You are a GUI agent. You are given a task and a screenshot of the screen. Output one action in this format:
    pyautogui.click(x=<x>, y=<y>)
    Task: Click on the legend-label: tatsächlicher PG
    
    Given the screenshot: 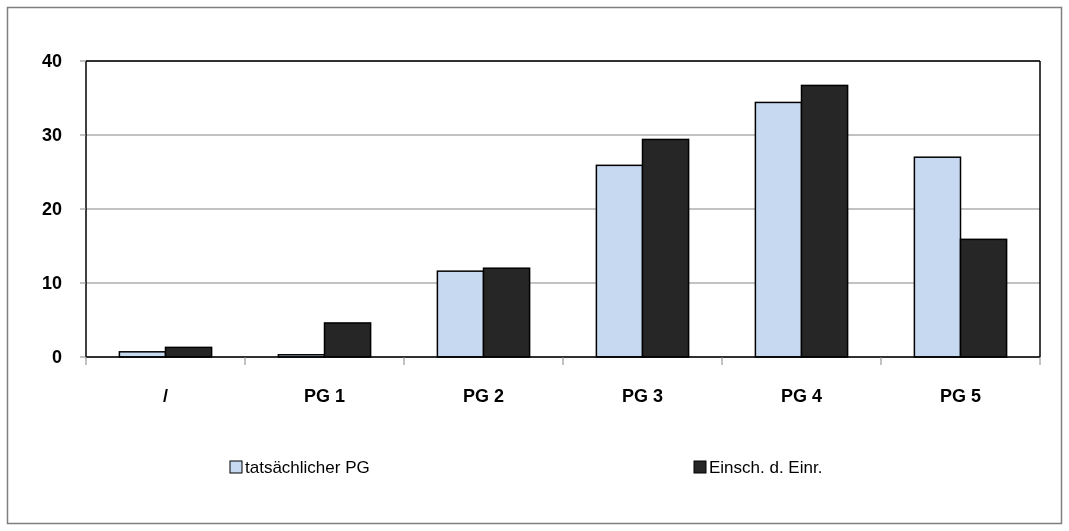 What is the action you would take?
    pyautogui.click(x=307, y=467)
    